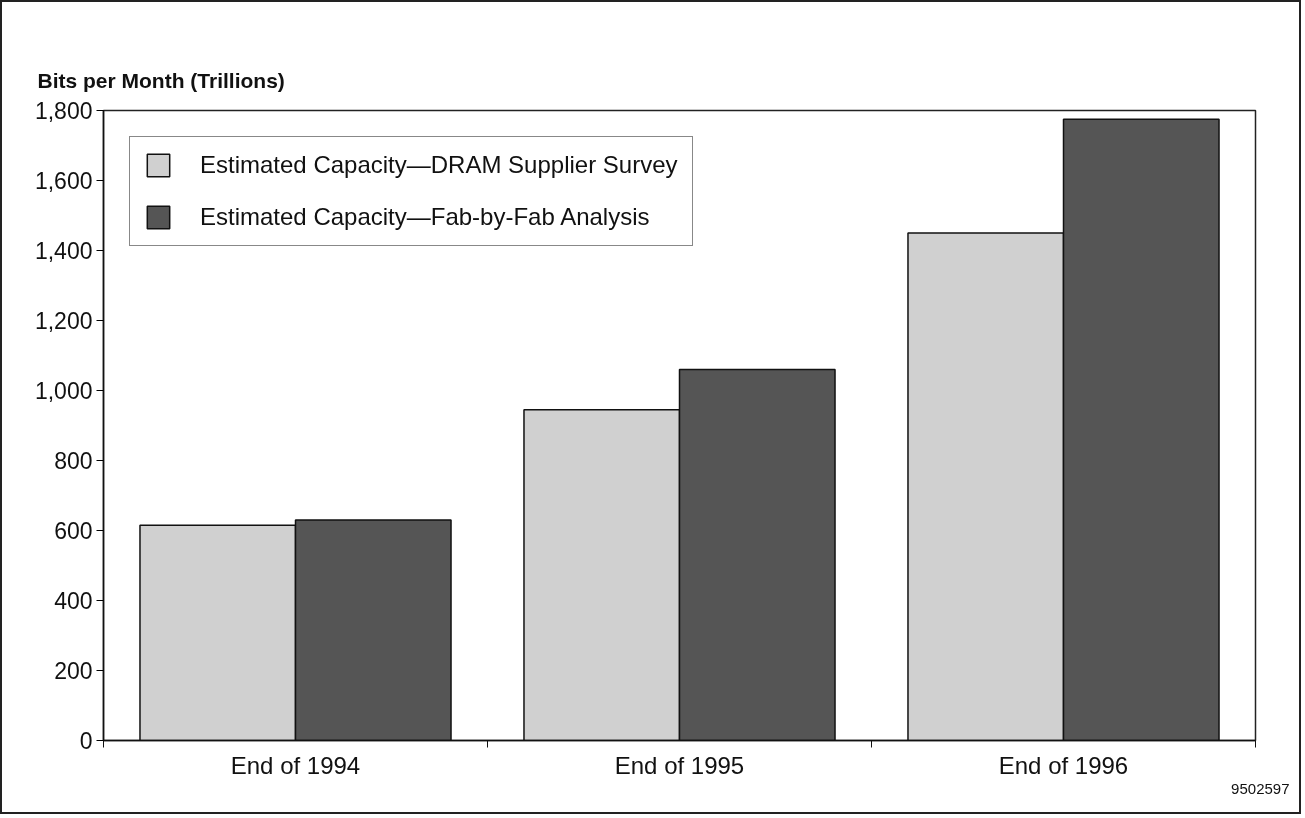 The height and width of the screenshot is (818, 1305). Describe the element at coordinates (73, 461) in the screenshot. I see `y-tick-label: 800` at that location.